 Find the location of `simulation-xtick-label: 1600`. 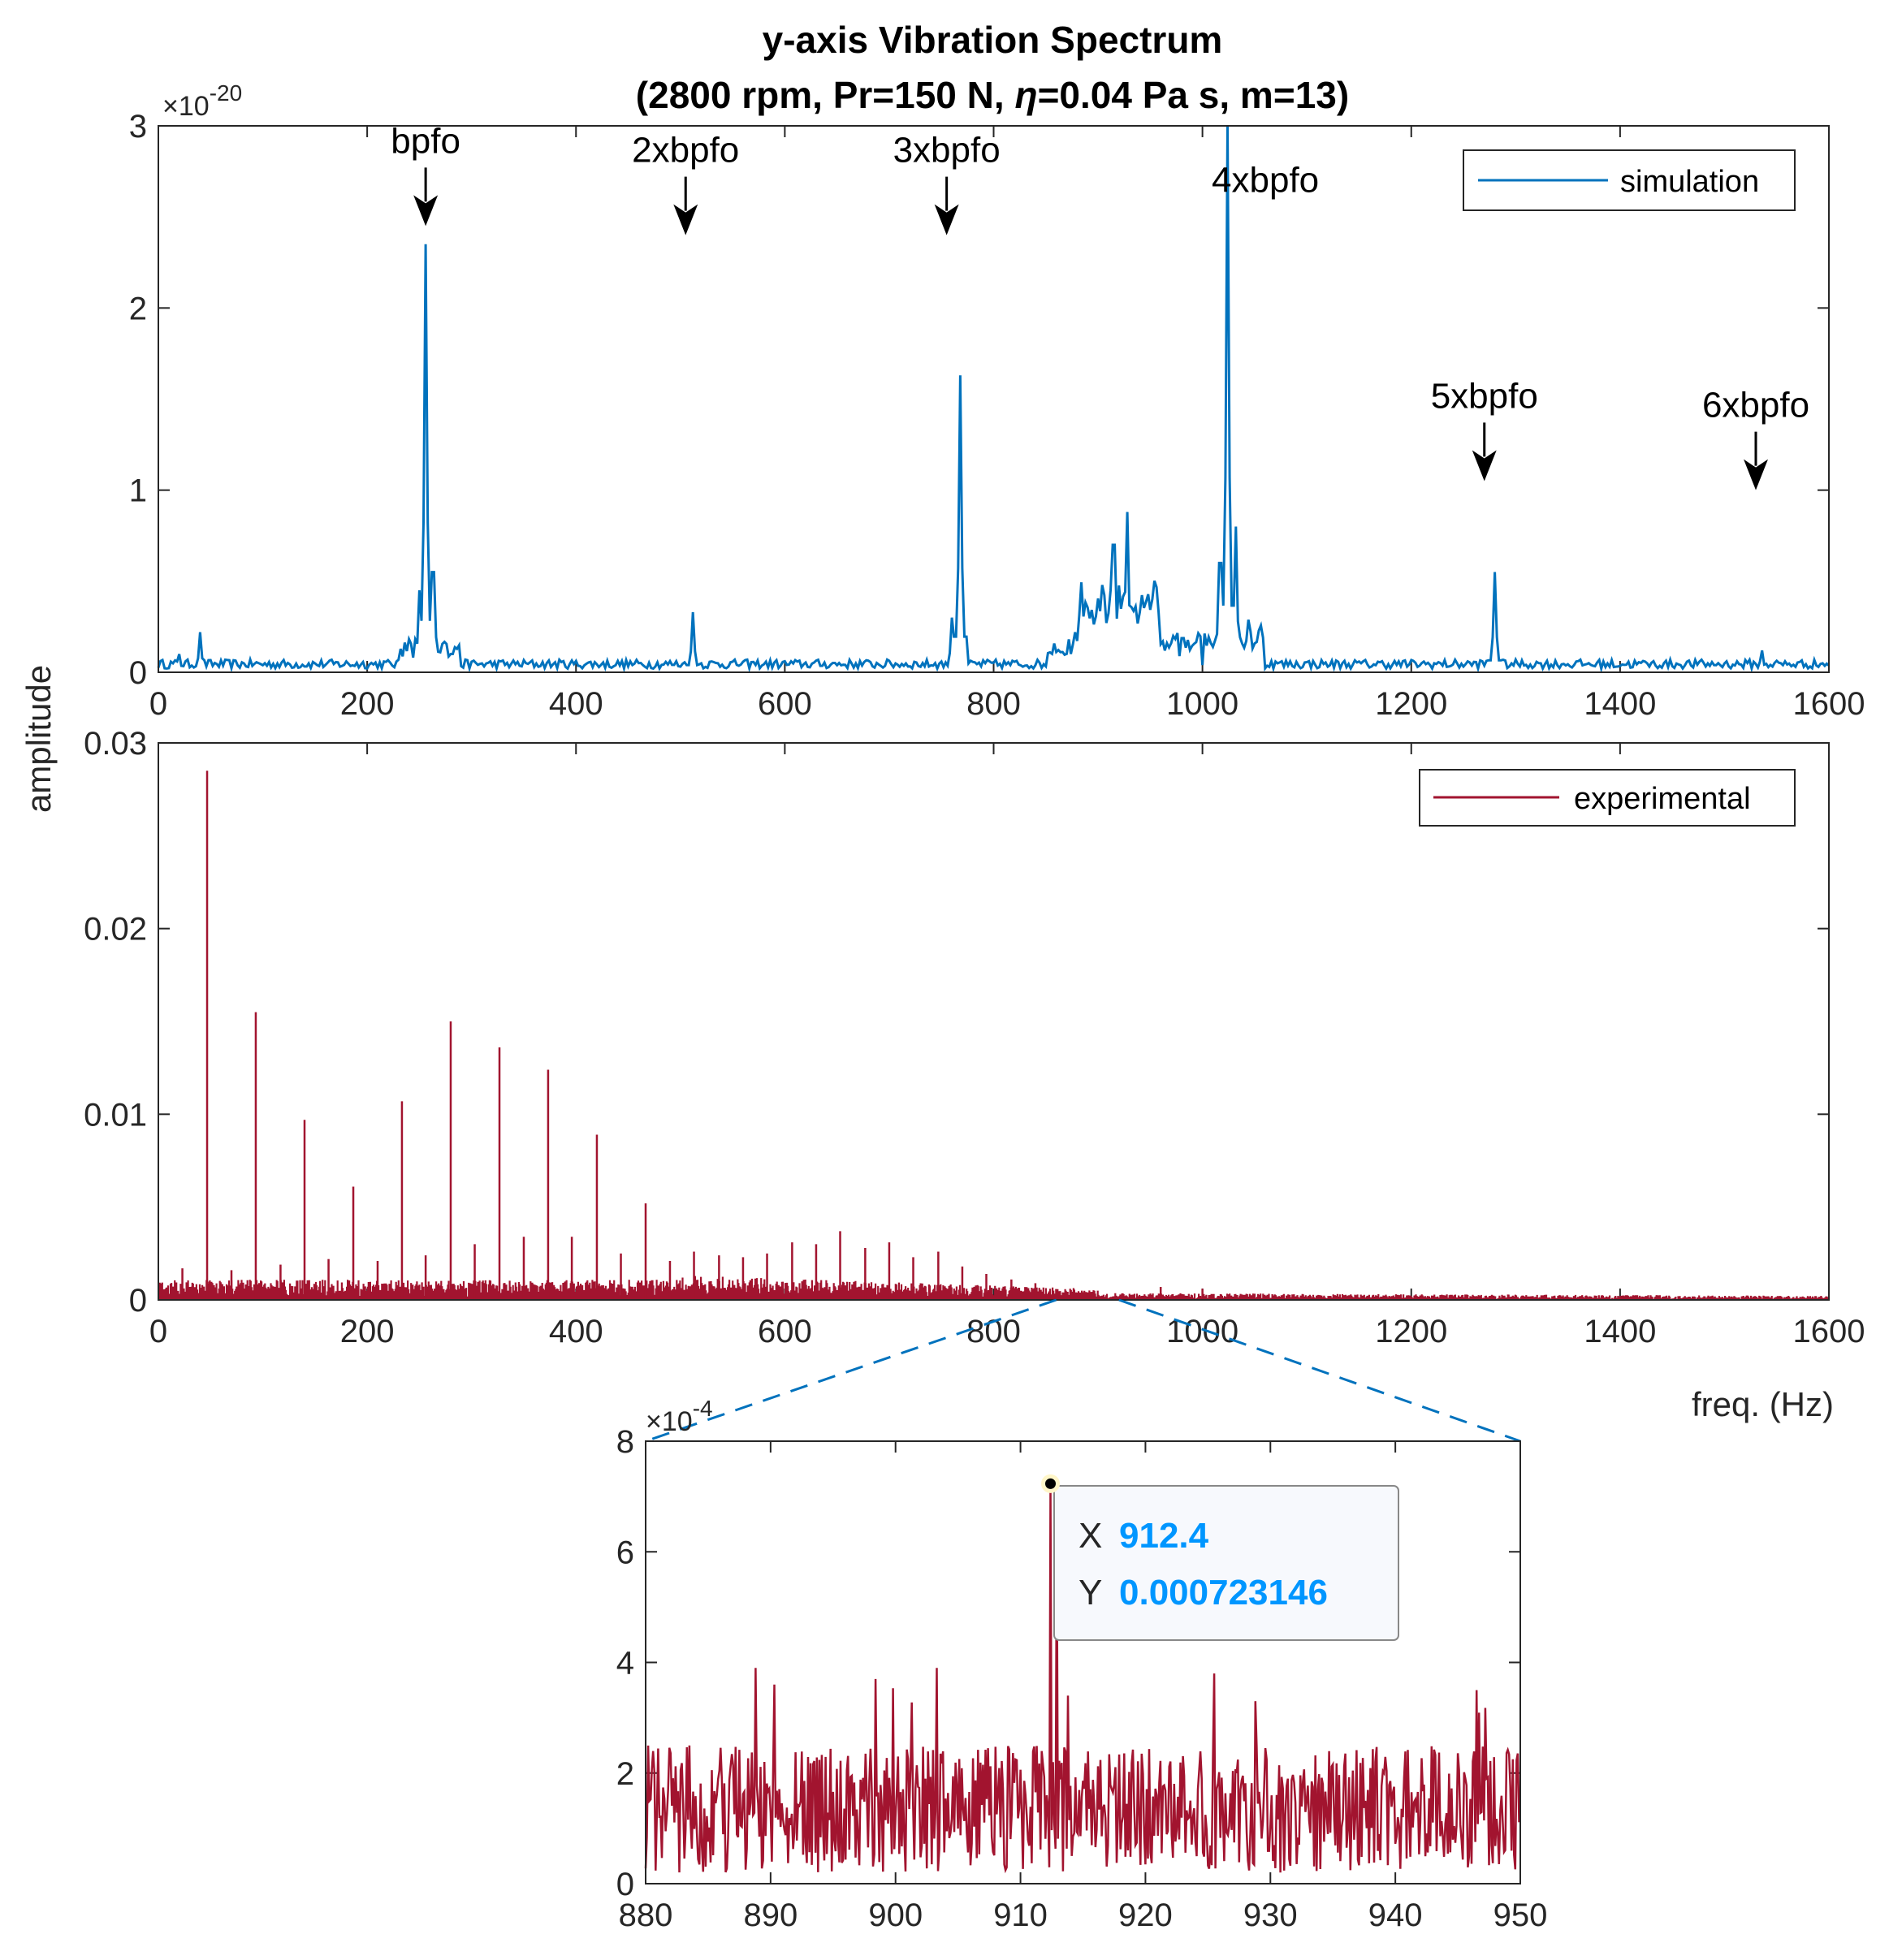

simulation-xtick-label: 1600 is located at coordinates (1829, 704).